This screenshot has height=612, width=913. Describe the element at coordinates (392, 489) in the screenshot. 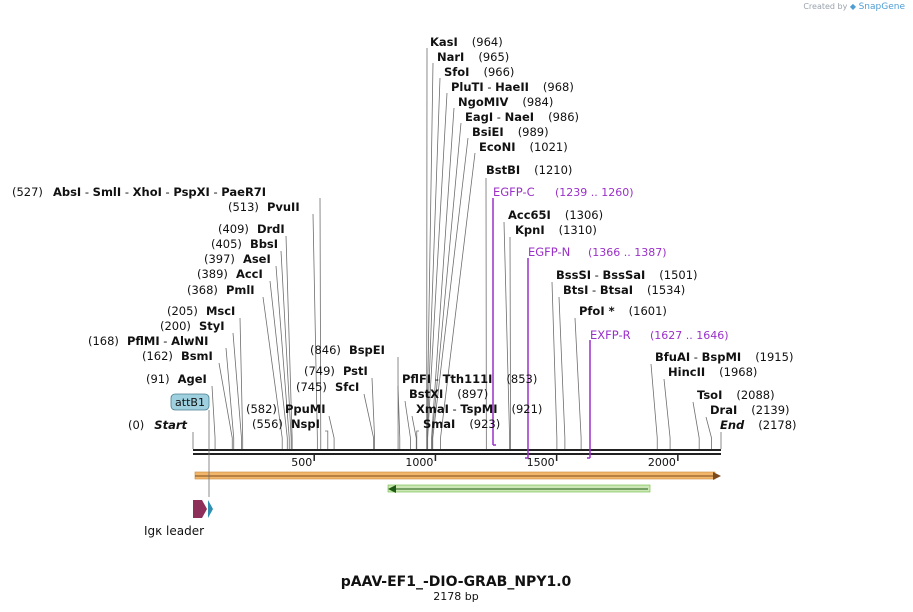

I see `feature-arrow-left-icon` at that location.